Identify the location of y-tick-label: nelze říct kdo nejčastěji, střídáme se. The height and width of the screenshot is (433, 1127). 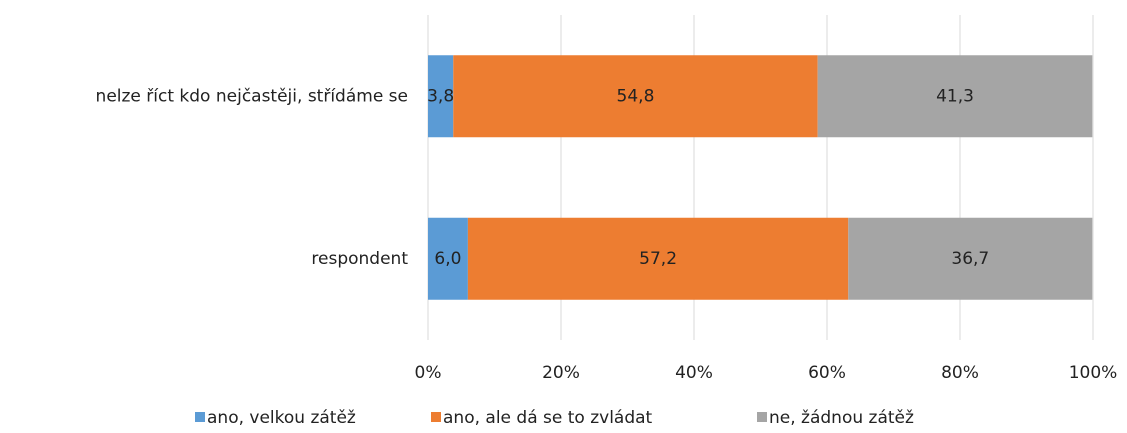
(252, 96).